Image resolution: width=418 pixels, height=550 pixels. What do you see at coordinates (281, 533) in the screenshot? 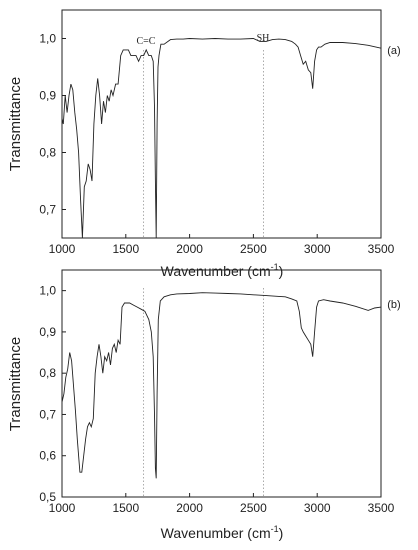
I see `x-axis-label-b-close: )` at bounding box center [281, 533].